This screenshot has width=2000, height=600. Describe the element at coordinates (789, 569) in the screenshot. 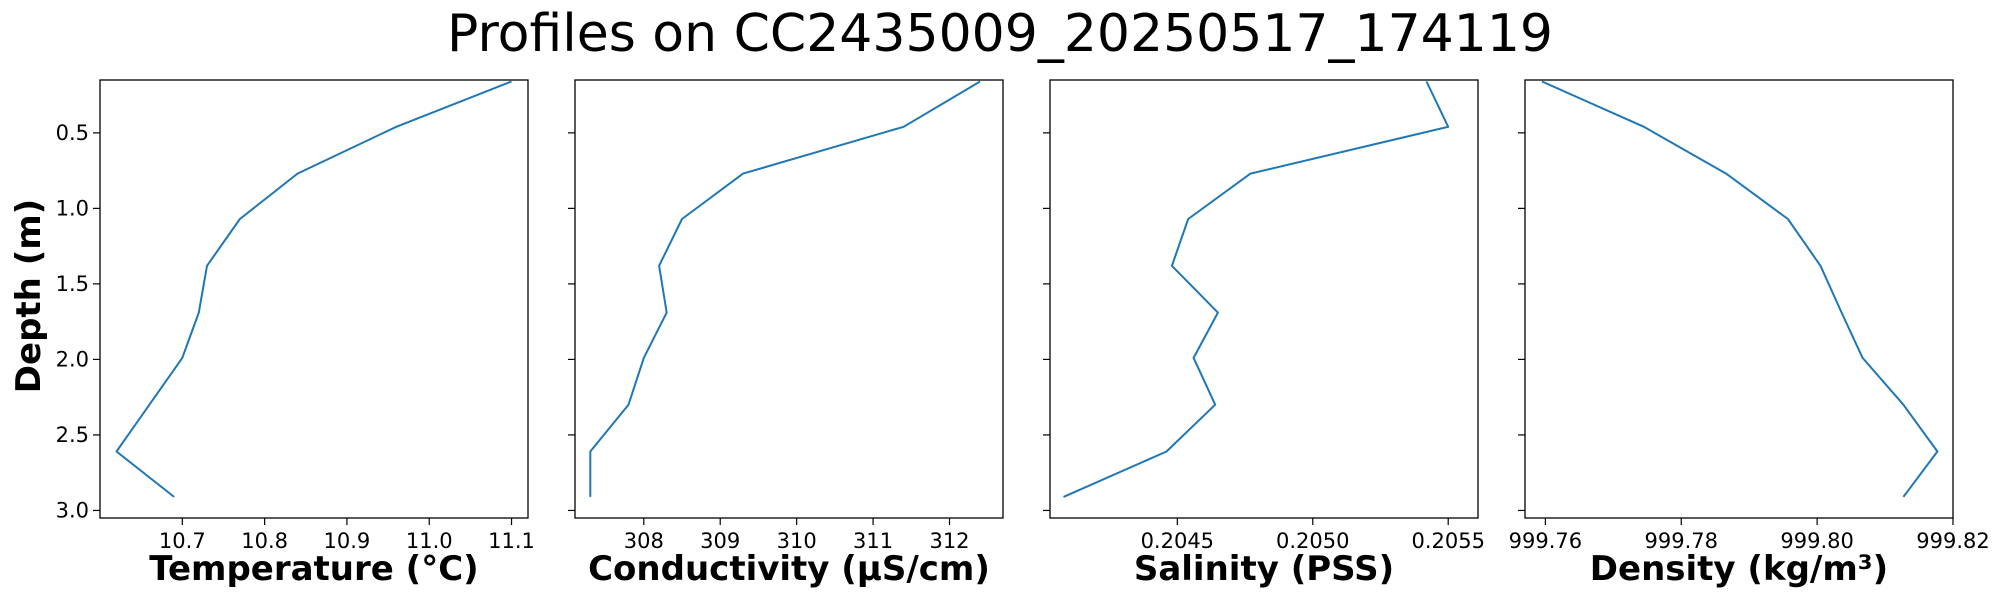

I see `x-axis-label: Conductivity (µS/cm)` at that location.